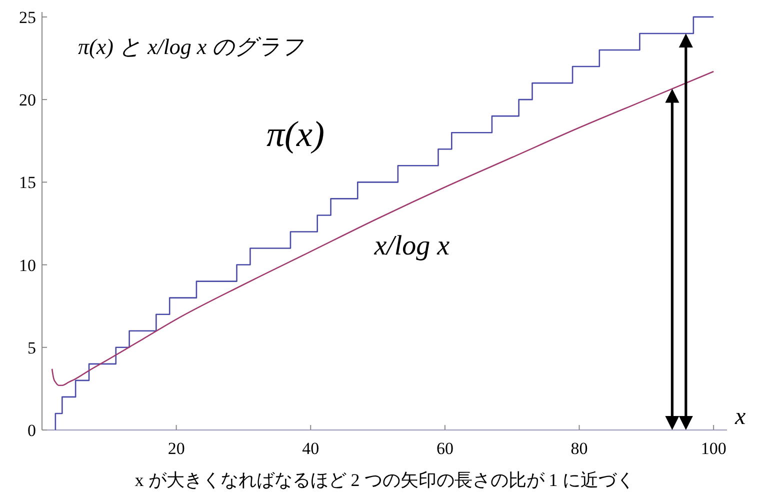 Image resolution: width=763 pixels, height=498 pixels. What do you see at coordinates (191, 46) in the screenshot?
I see `text: π(x) と x/log x のグラフ` at bounding box center [191, 46].